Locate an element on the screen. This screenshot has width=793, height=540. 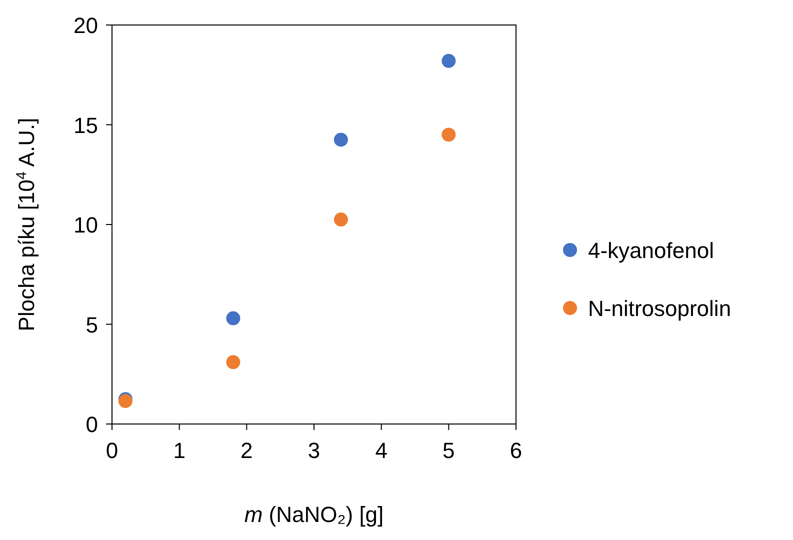
x-tick-label: 1 is located at coordinates (179, 450).